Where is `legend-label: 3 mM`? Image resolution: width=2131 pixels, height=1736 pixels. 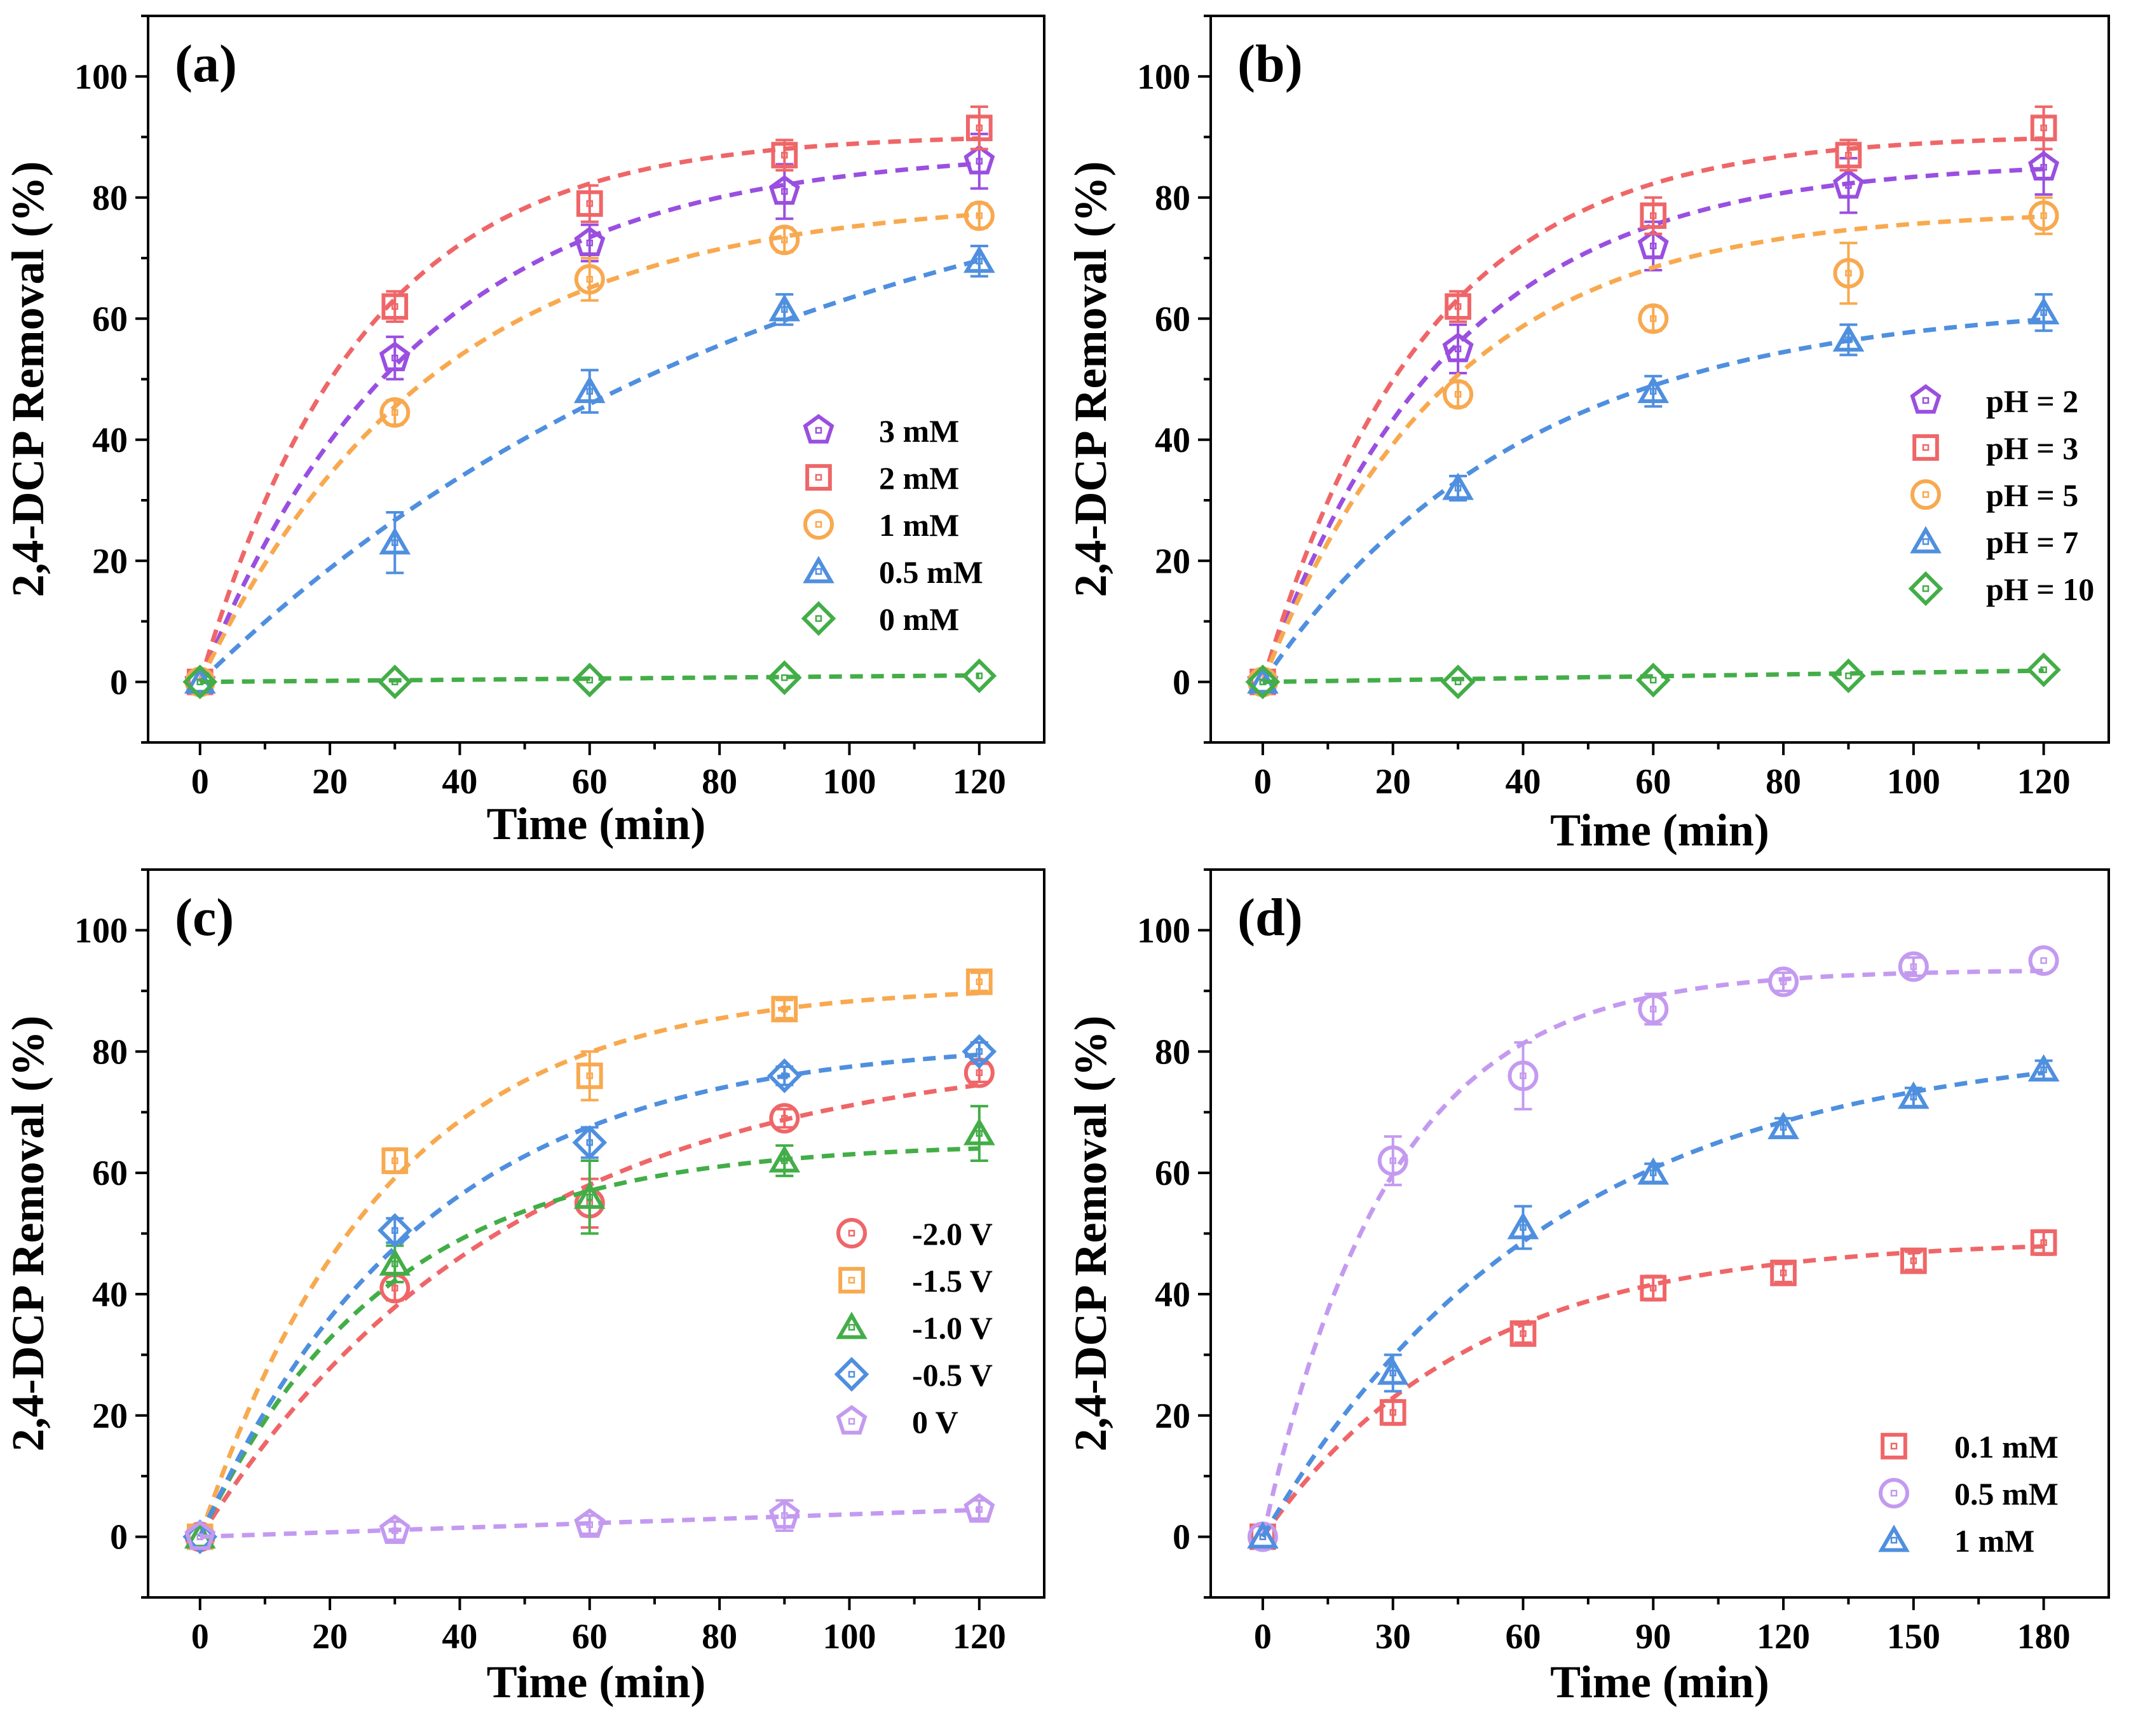 legend-label: 3 mM is located at coordinates (919, 431).